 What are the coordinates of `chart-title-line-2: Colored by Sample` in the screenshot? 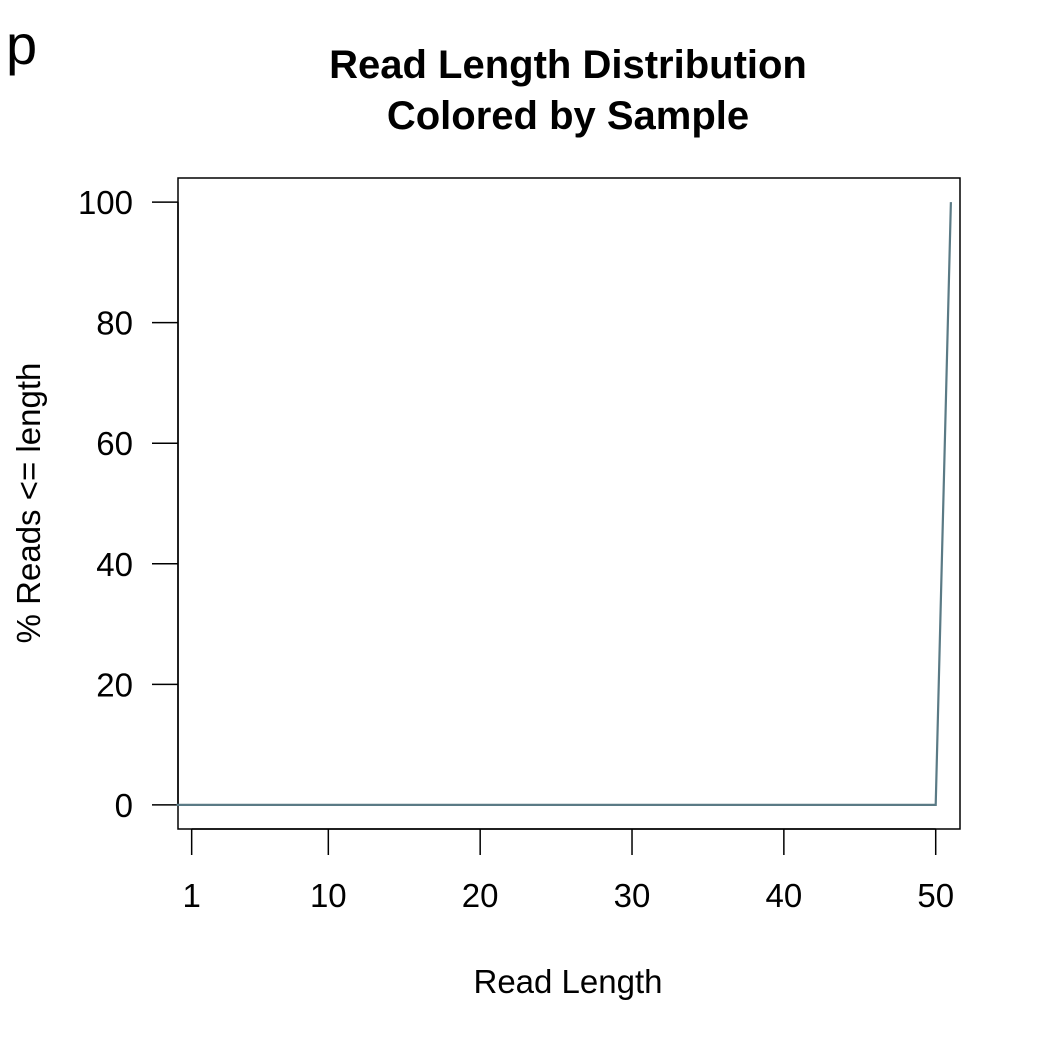 It's located at (568, 116).